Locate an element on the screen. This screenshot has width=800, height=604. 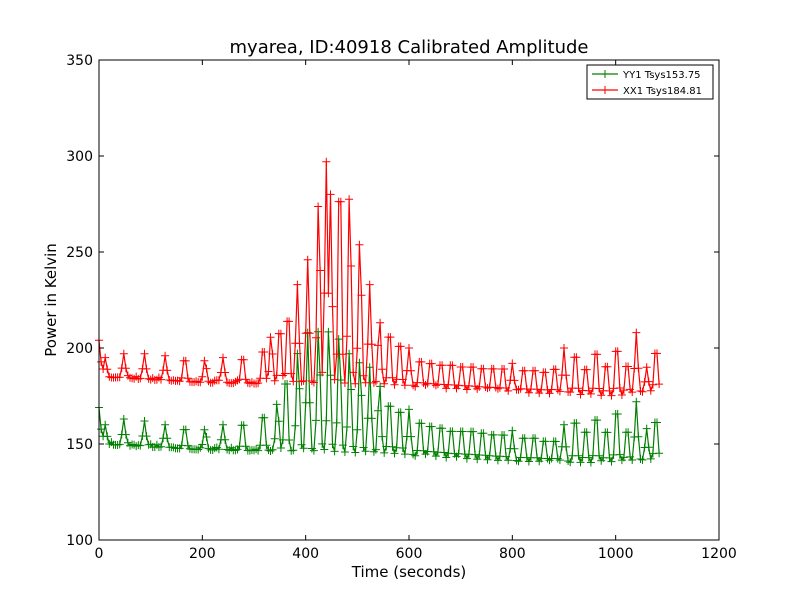
legend-box is located at coordinates (650, 82).